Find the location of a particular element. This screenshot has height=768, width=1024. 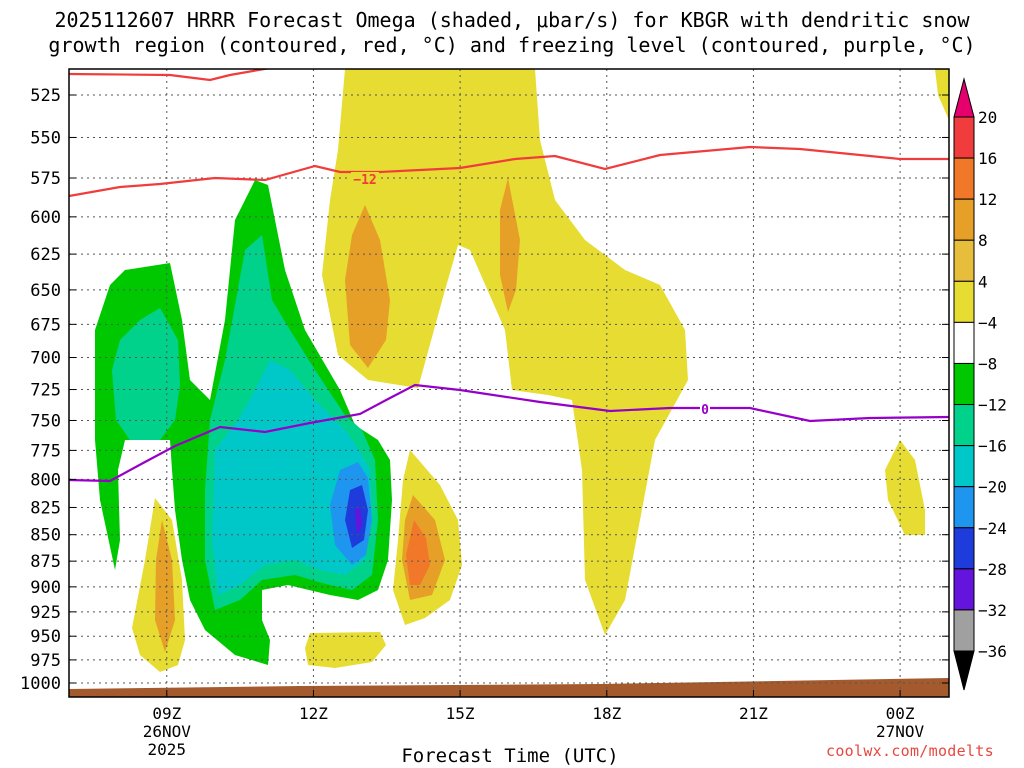

y-tick-label: 750 is located at coordinates (45, 421).